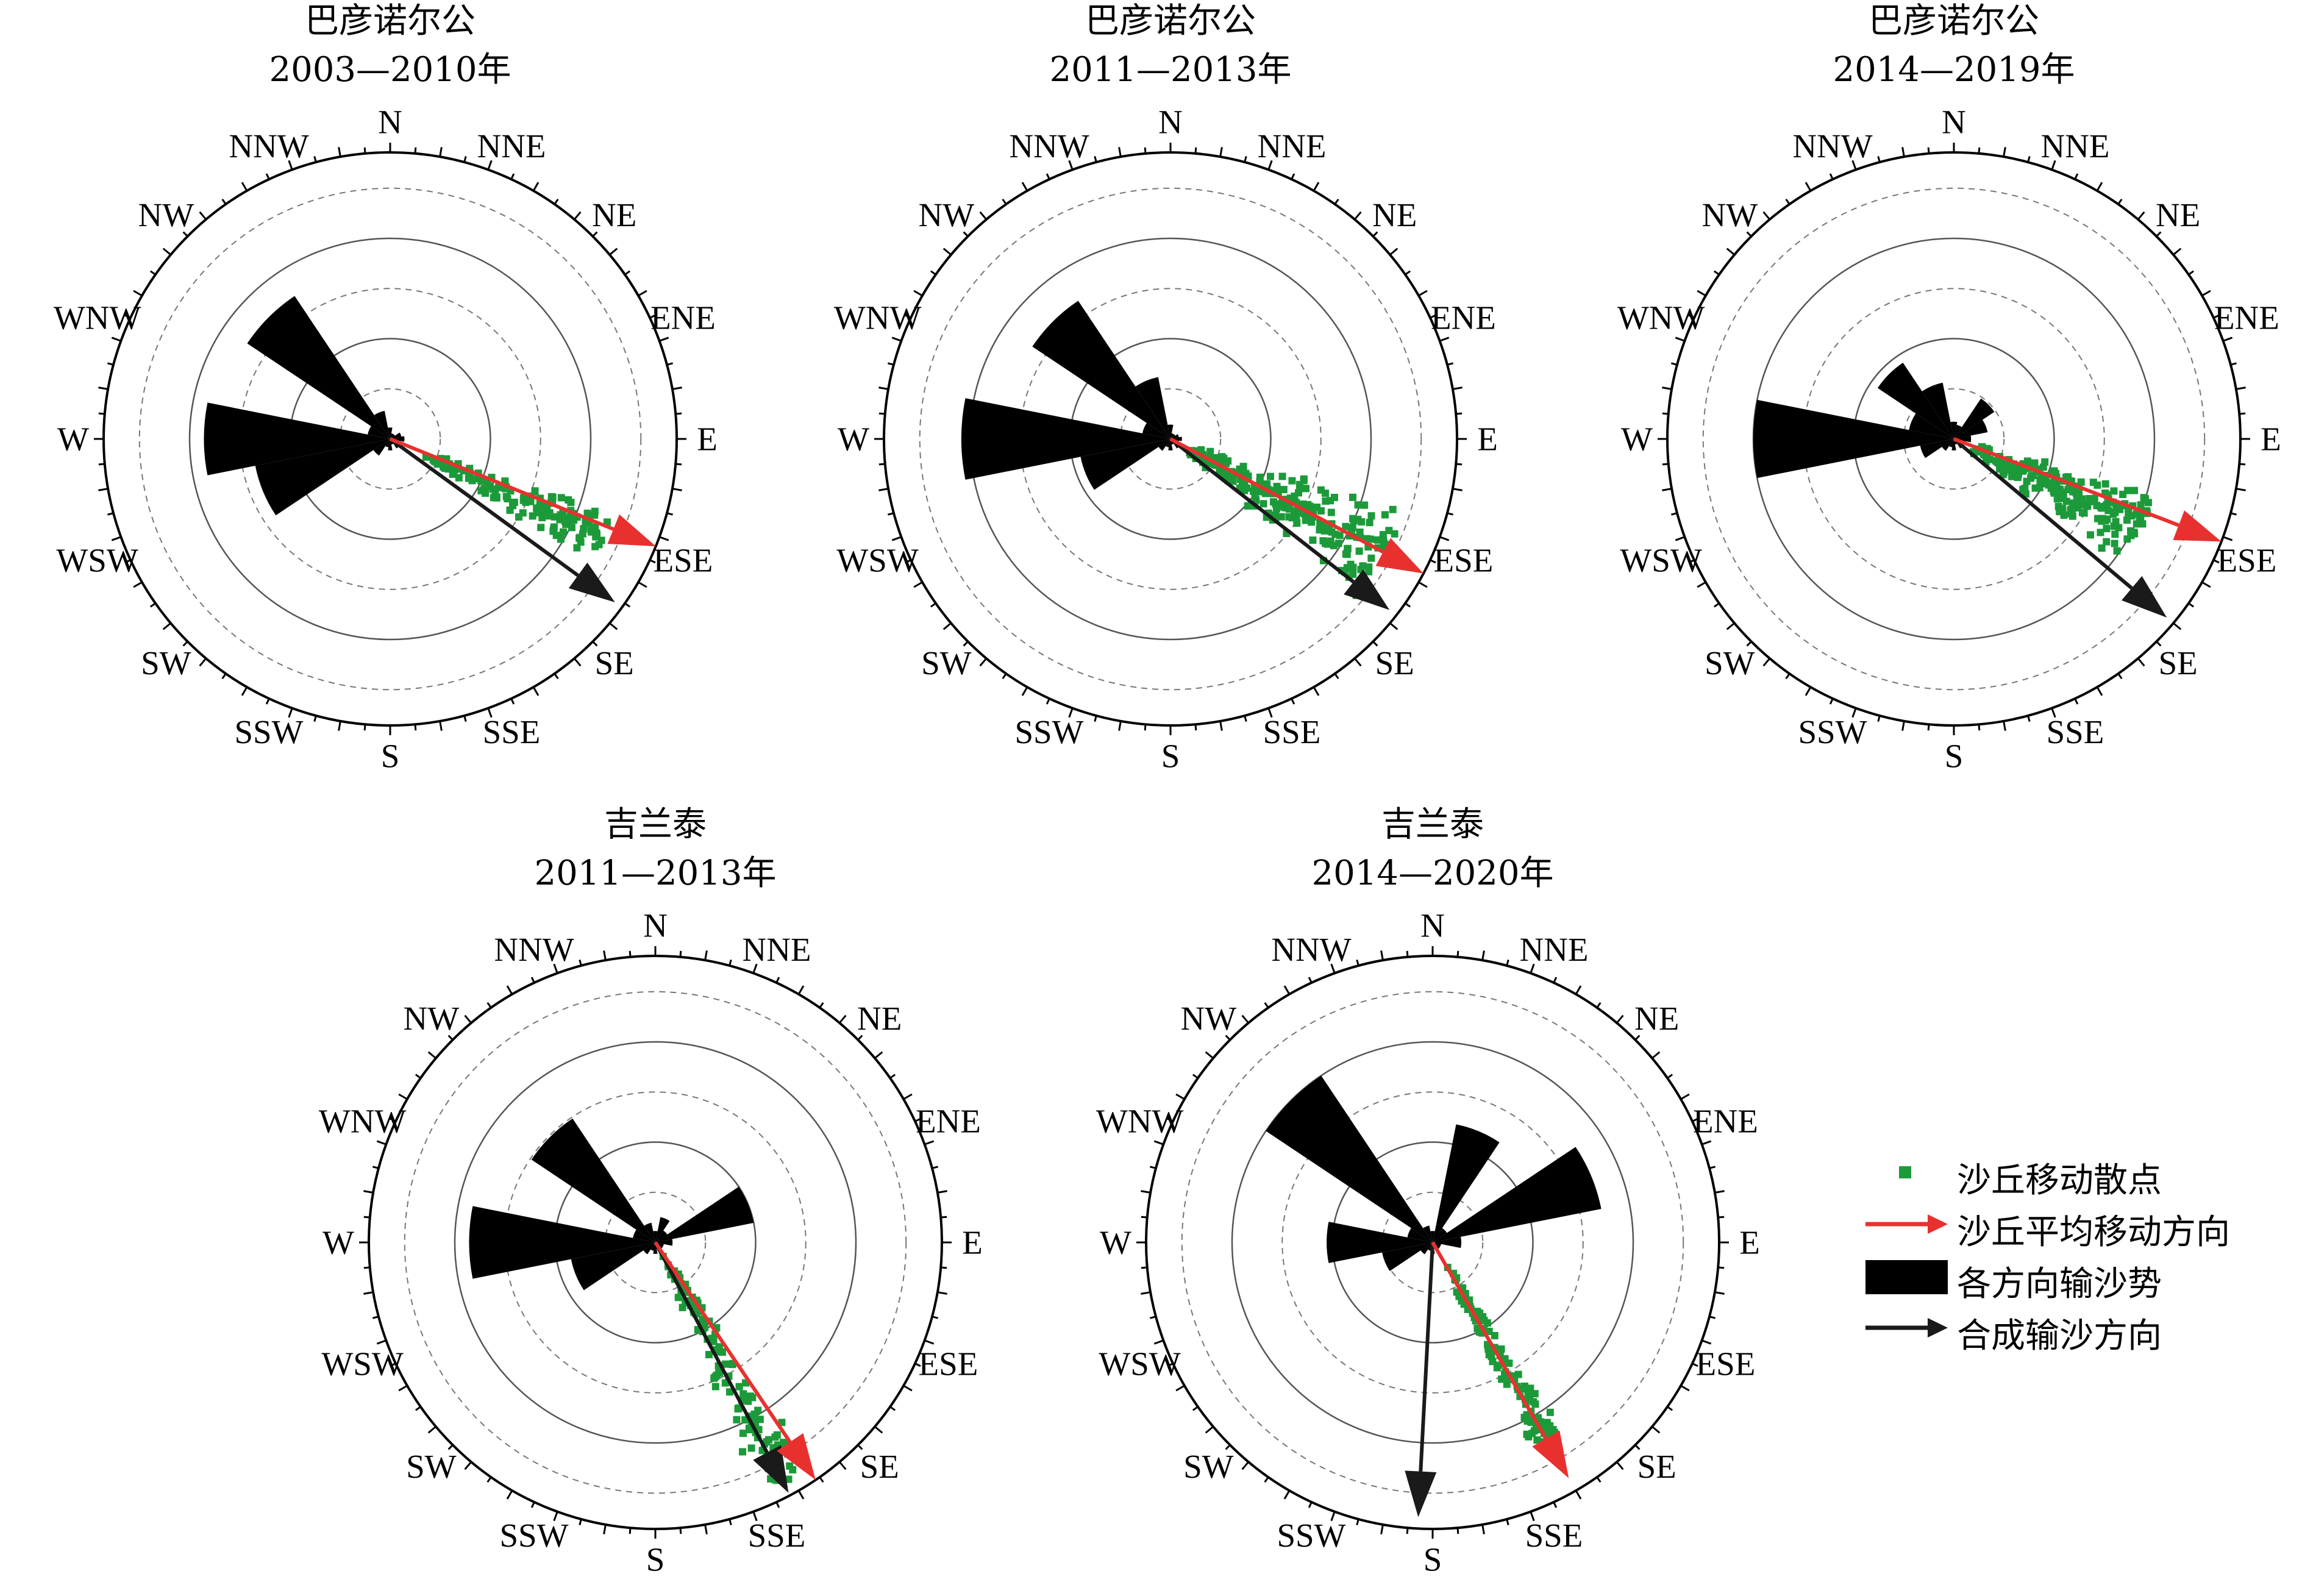  I want to click on dashed-ring, so click(390, 439).